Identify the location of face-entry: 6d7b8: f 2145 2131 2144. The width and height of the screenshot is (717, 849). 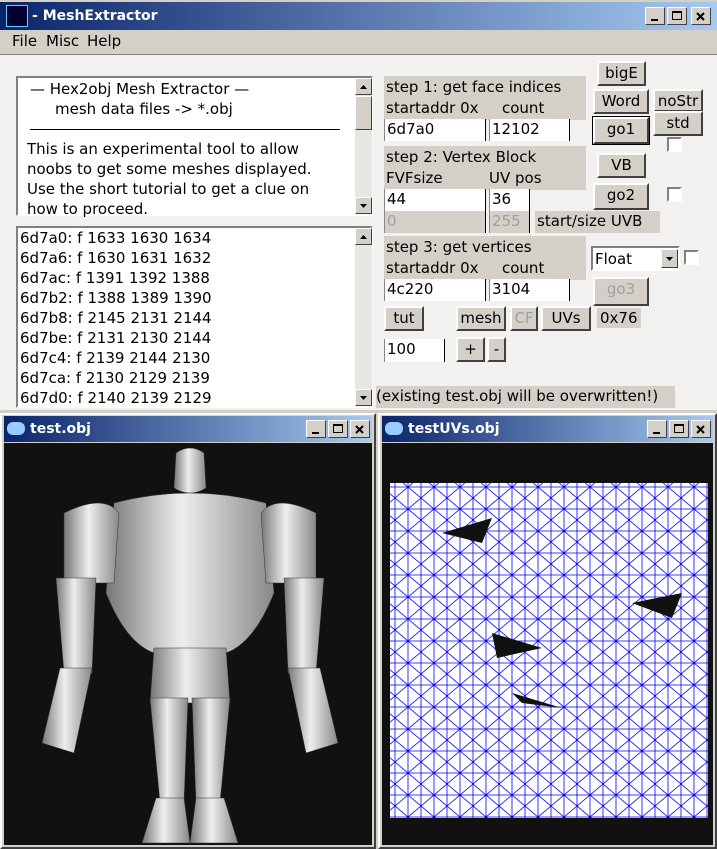
(116, 318).